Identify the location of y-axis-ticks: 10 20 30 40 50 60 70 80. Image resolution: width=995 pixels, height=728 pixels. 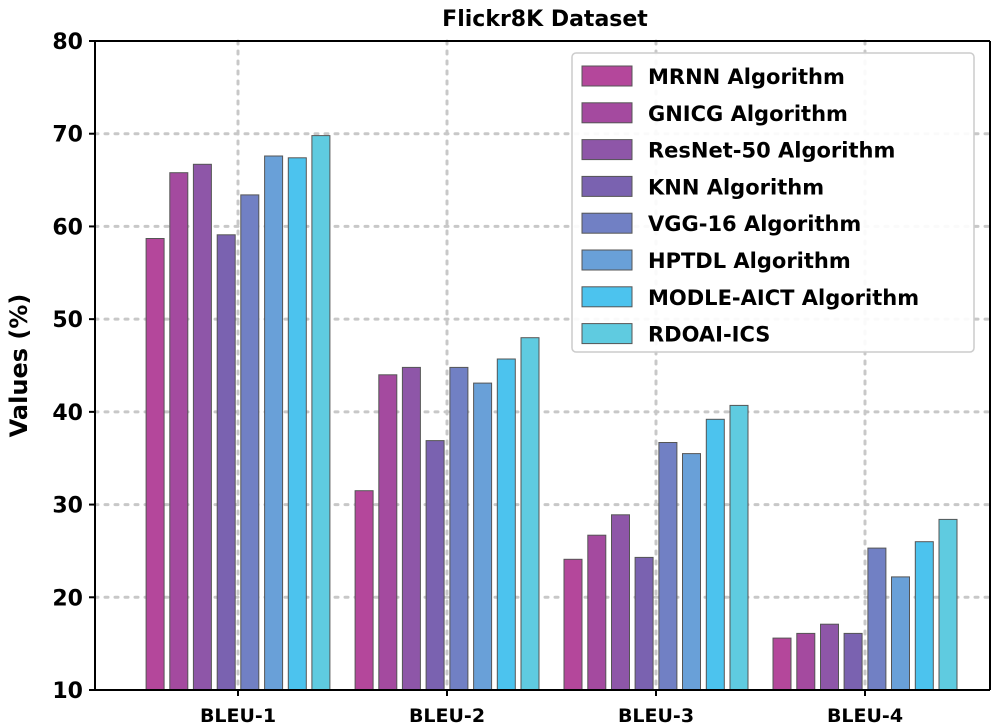
(73, 367).